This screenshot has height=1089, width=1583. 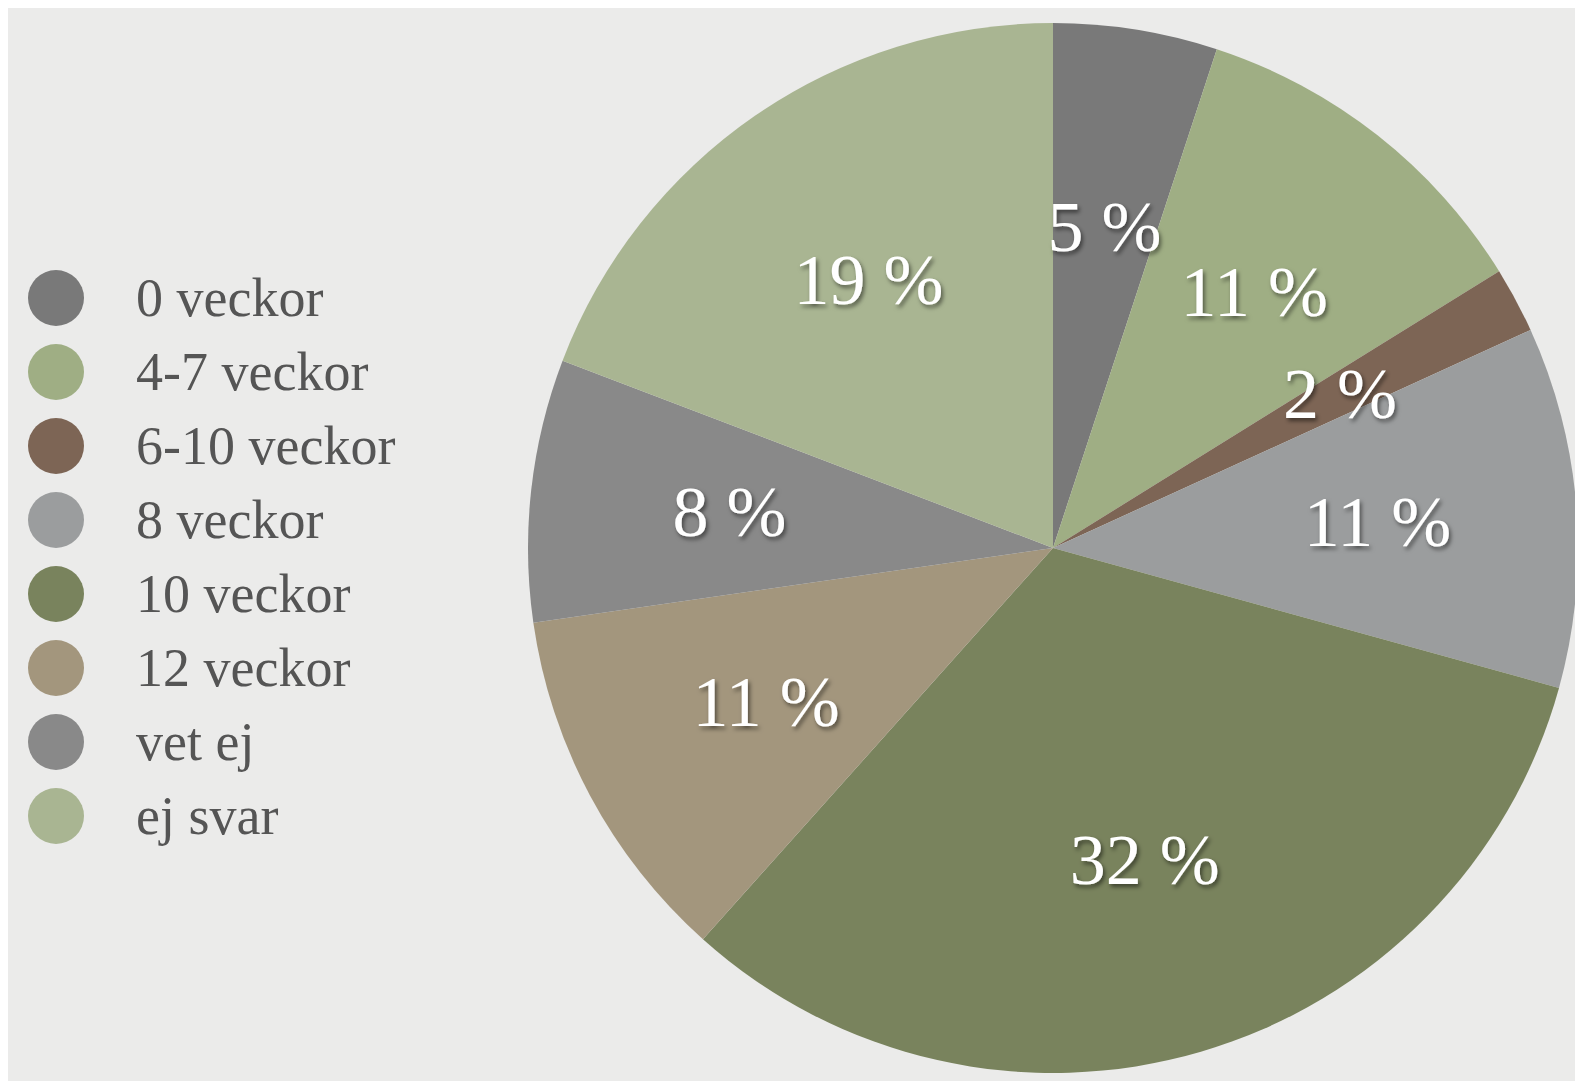 What do you see at coordinates (207, 816) in the screenshot?
I see `legend-label: ej svar` at bounding box center [207, 816].